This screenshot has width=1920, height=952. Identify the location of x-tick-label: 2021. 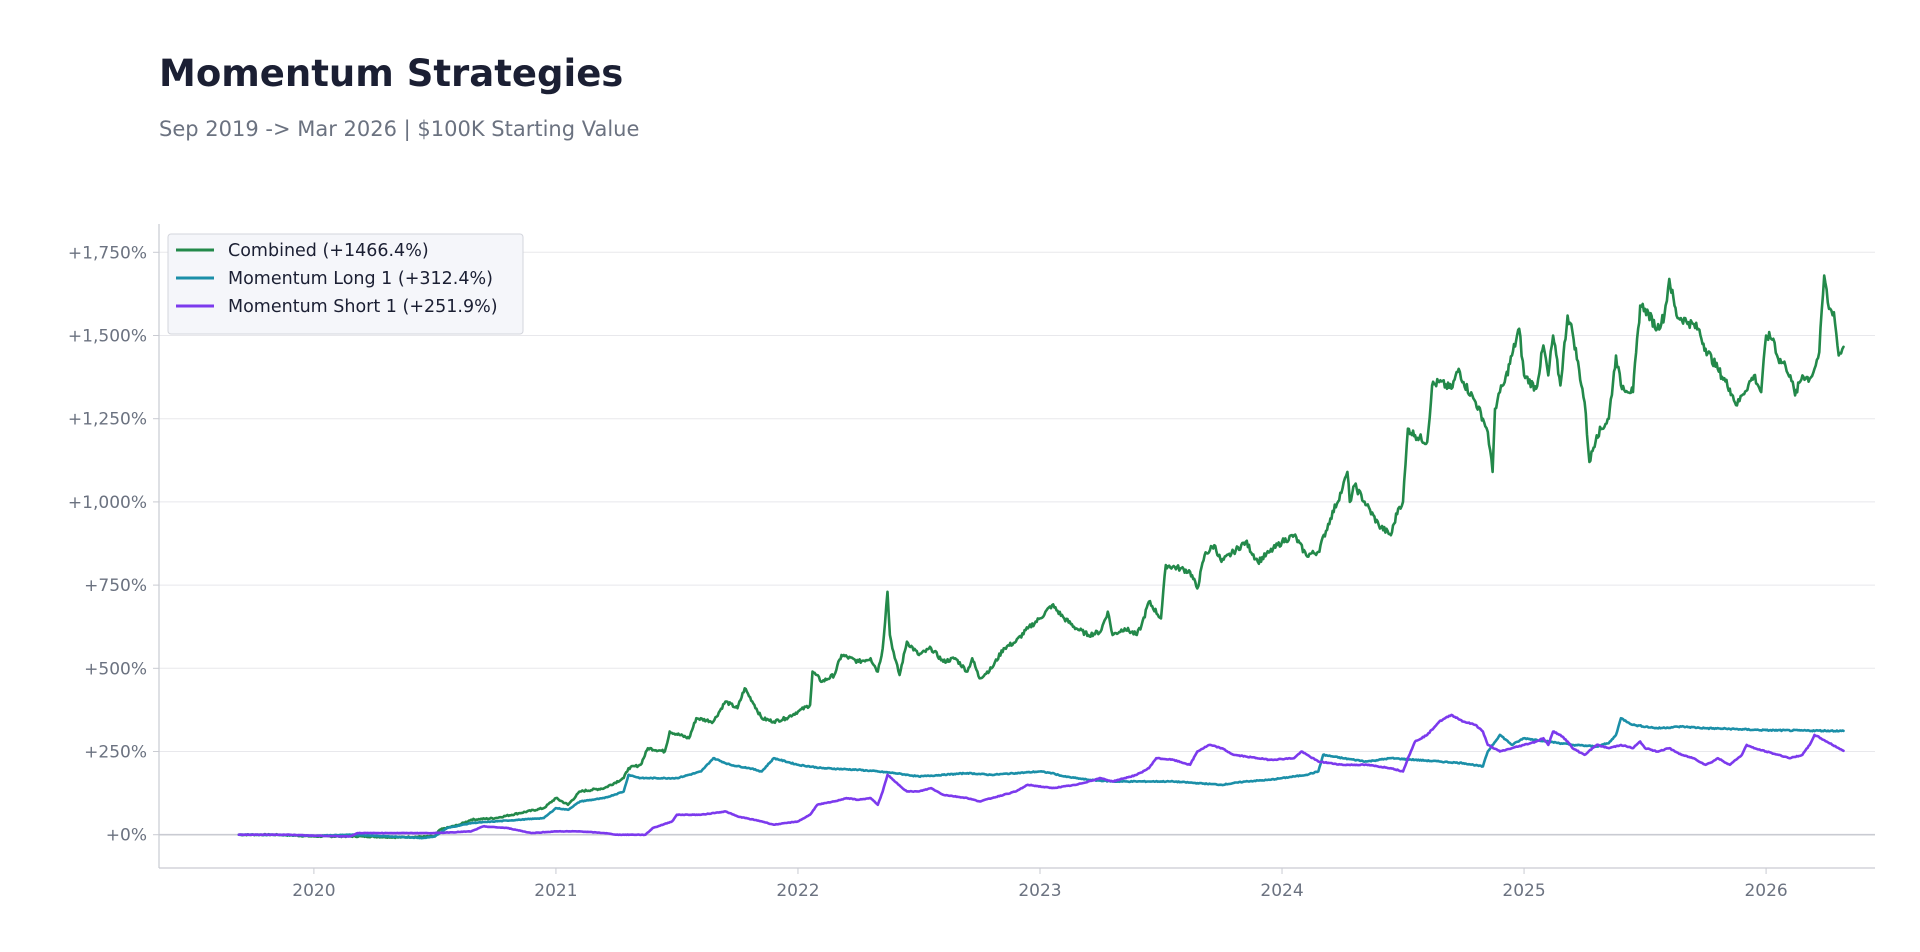
(555, 891).